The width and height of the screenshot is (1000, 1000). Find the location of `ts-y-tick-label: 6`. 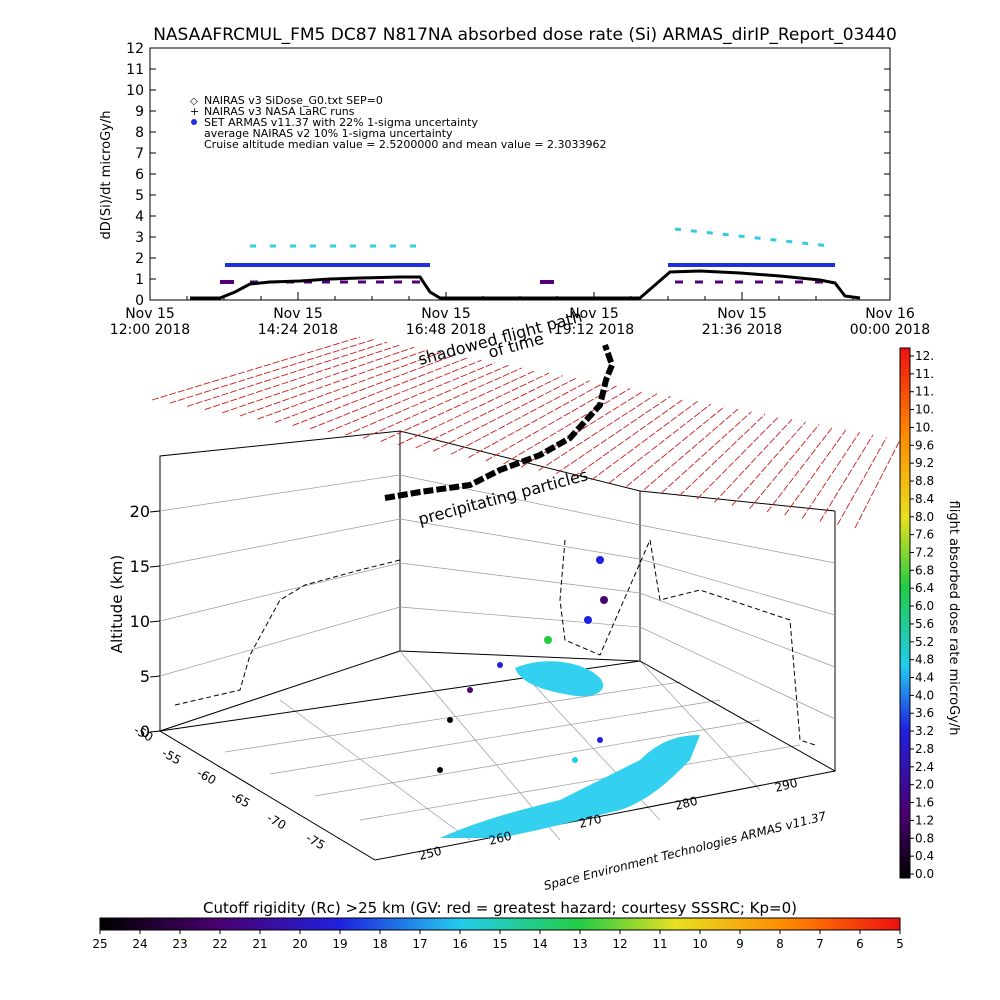

ts-y-tick-label: 6 is located at coordinates (139, 175).